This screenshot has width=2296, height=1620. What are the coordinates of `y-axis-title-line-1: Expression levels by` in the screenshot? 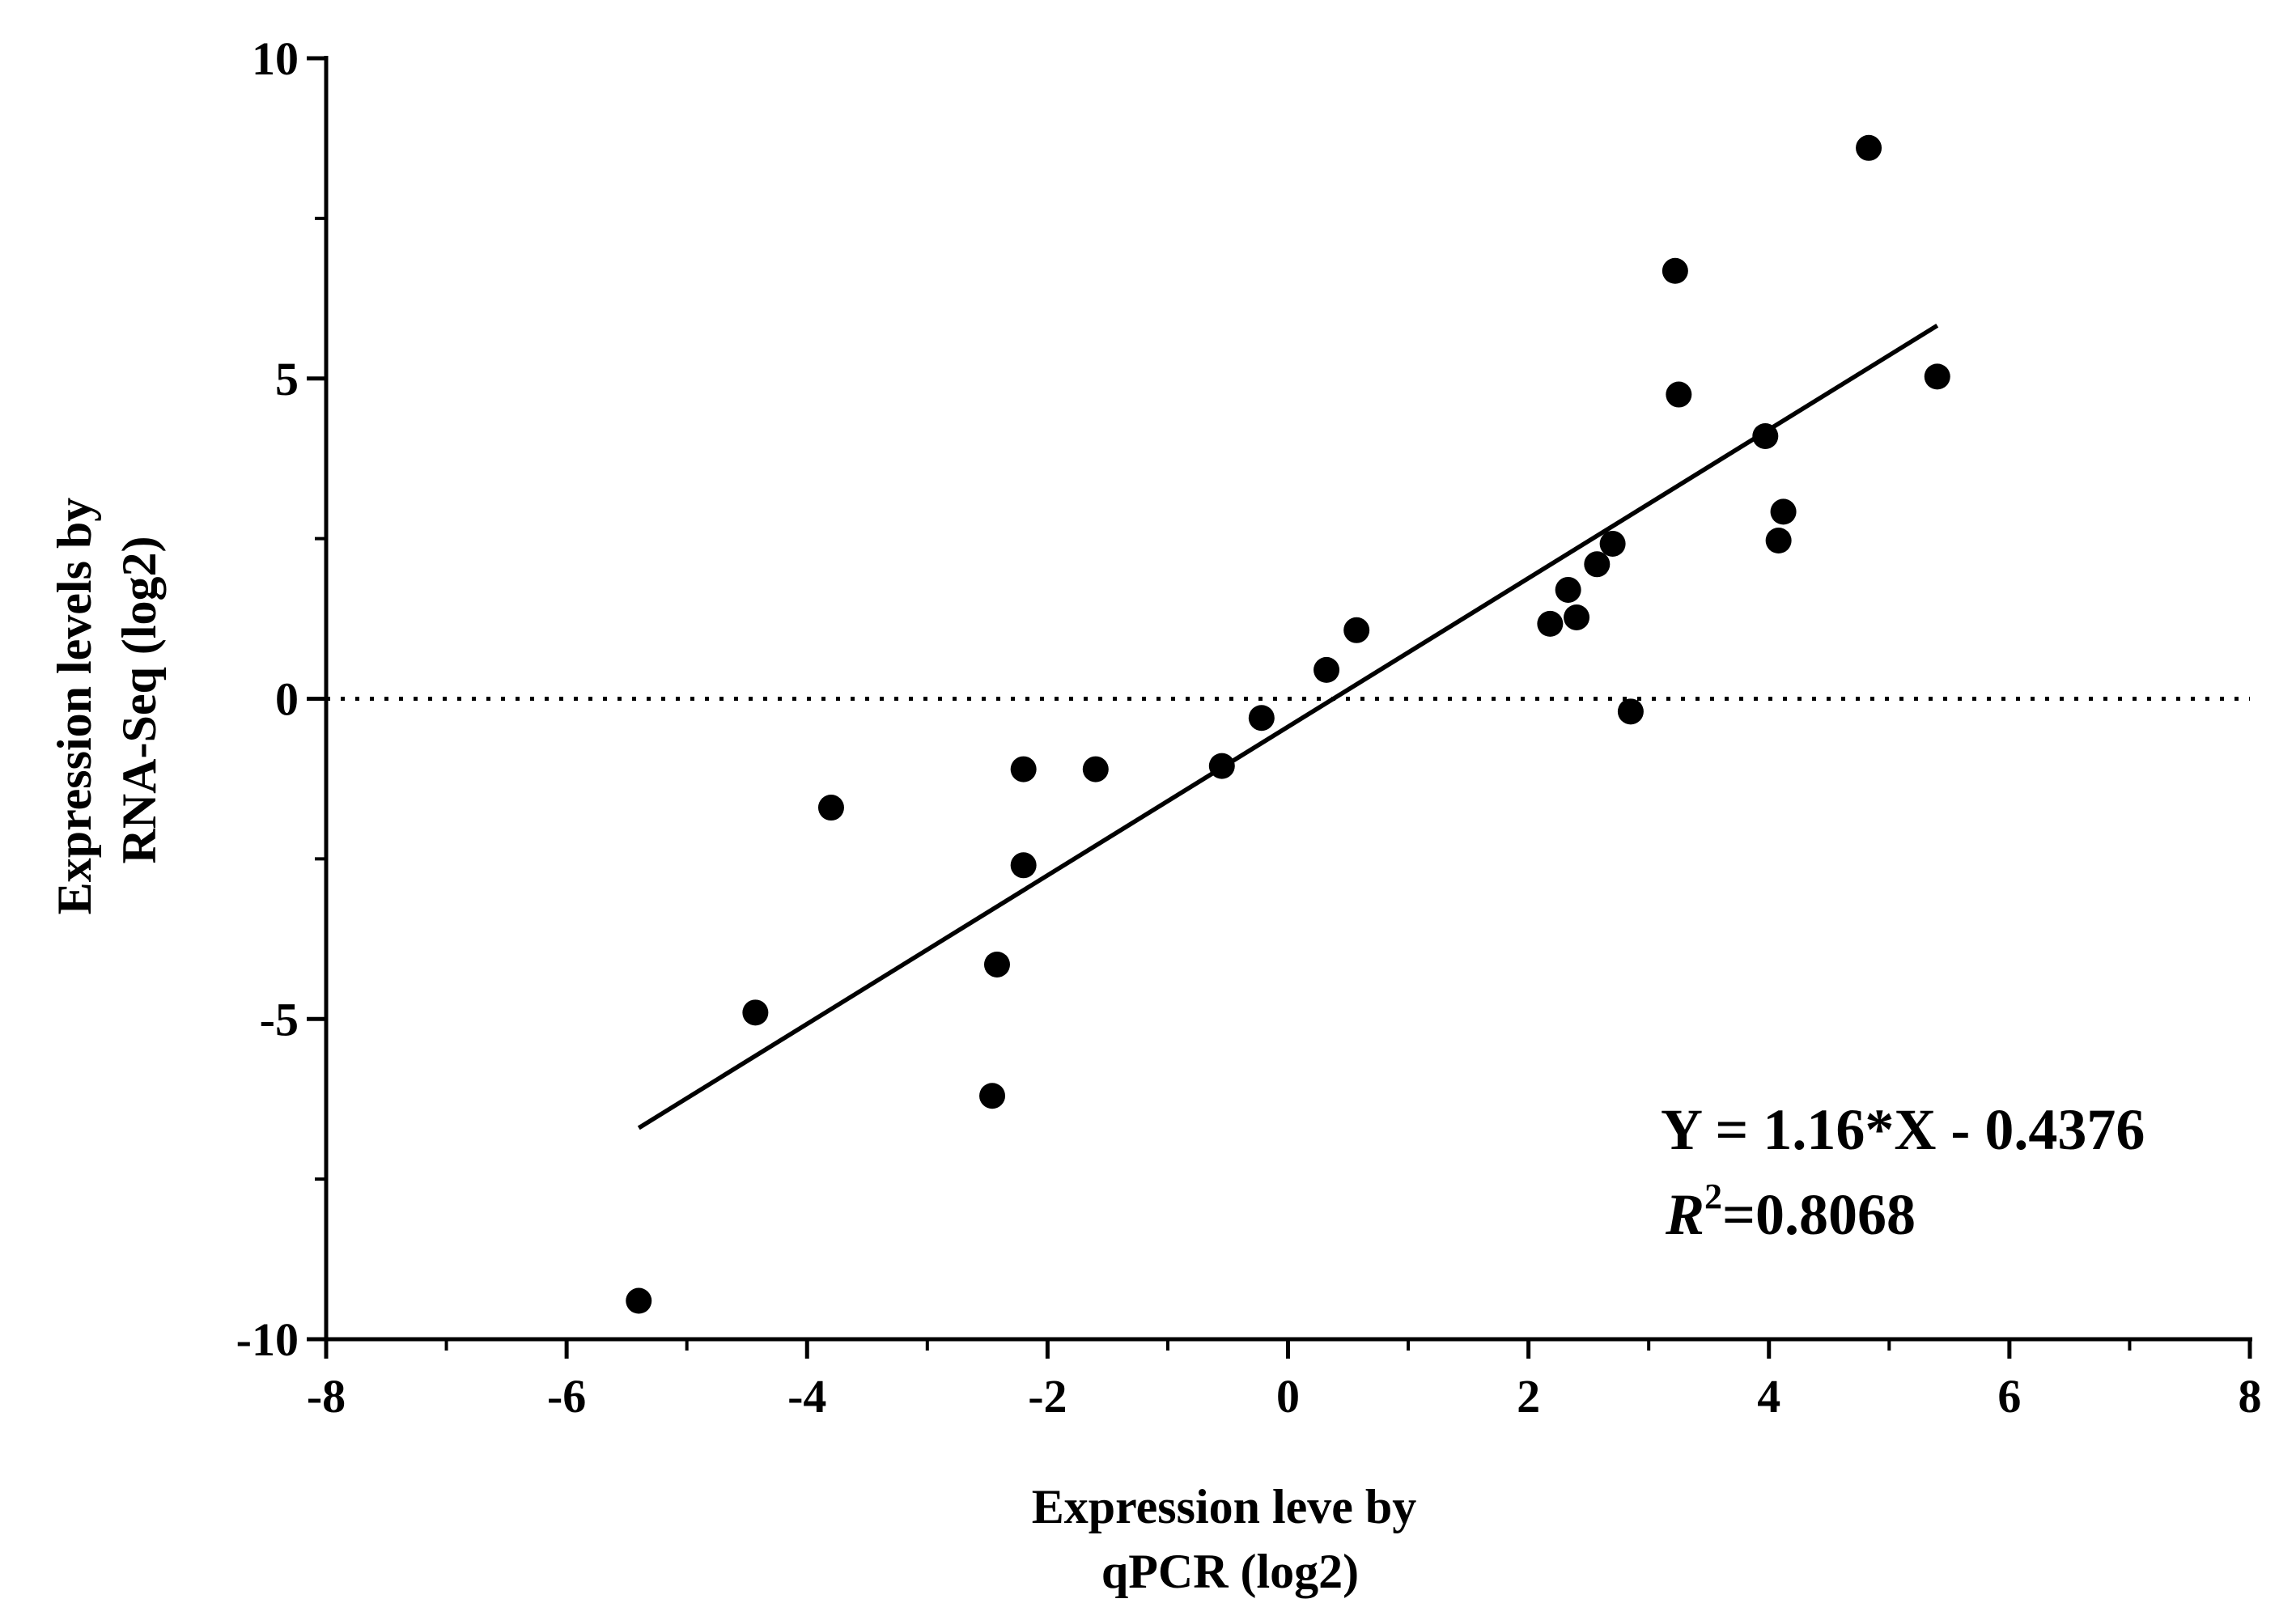 It's located at (74, 706).